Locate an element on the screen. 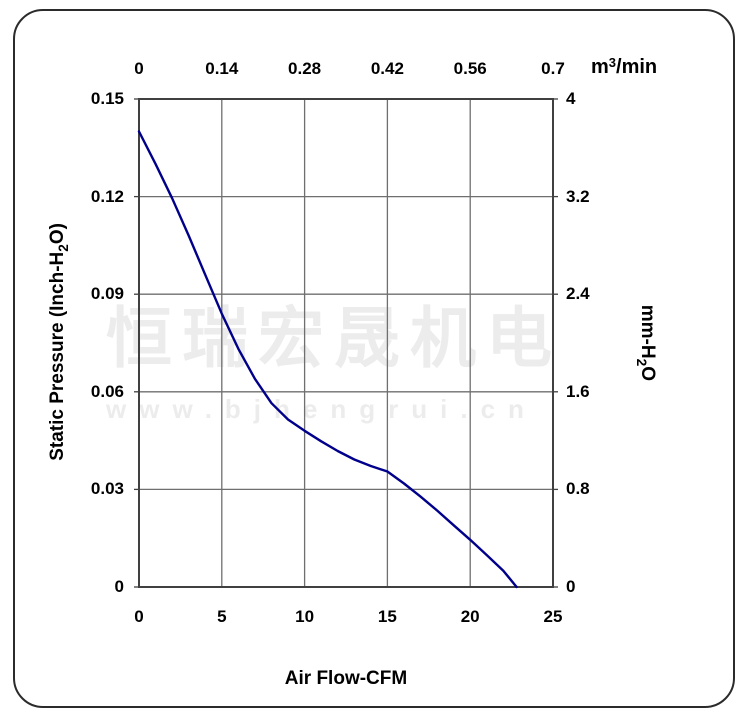 The image size is (750, 723). left-axis-title: Static Pressure (Inch-H2O) is located at coordinates (59, 342).